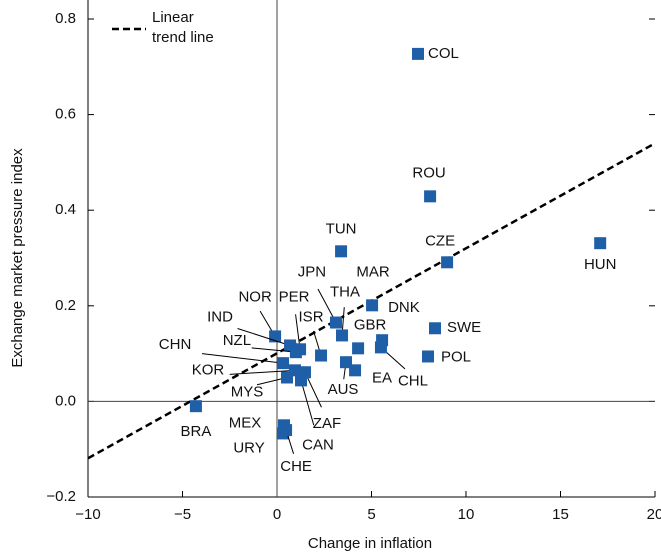 The width and height of the screenshot is (661, 555). What do you see at coordinates (428, 172) in the screenshot?
I see `point-label: ROU` at bounding box center [428, 172].